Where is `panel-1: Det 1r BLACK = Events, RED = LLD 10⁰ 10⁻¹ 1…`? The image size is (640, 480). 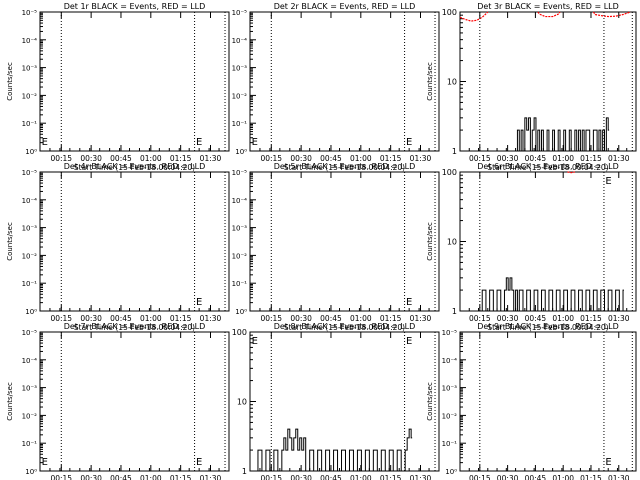
panel-1: Det 1r BLACK = Events, RED = LLD 10⁰ 10⁻¹ 1… is located at coordinates (118, 87).